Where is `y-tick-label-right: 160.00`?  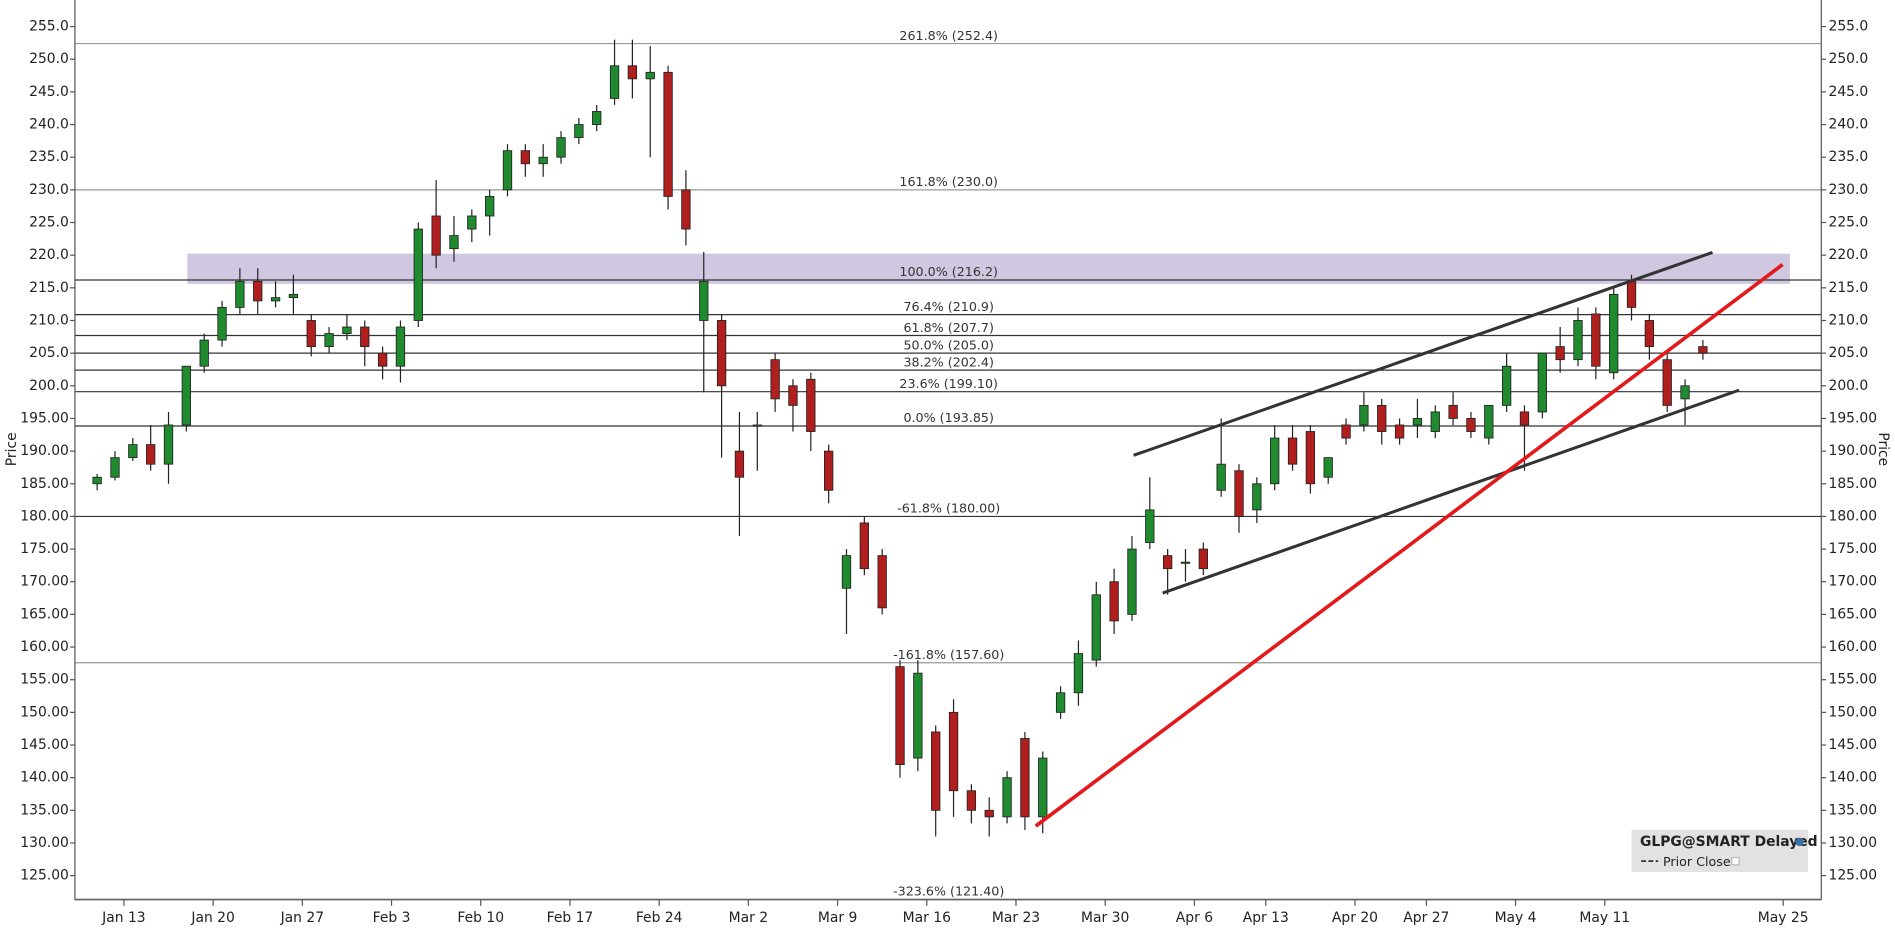
y-tick-label-right: 160.00 is located at coordinates (1853, 647).